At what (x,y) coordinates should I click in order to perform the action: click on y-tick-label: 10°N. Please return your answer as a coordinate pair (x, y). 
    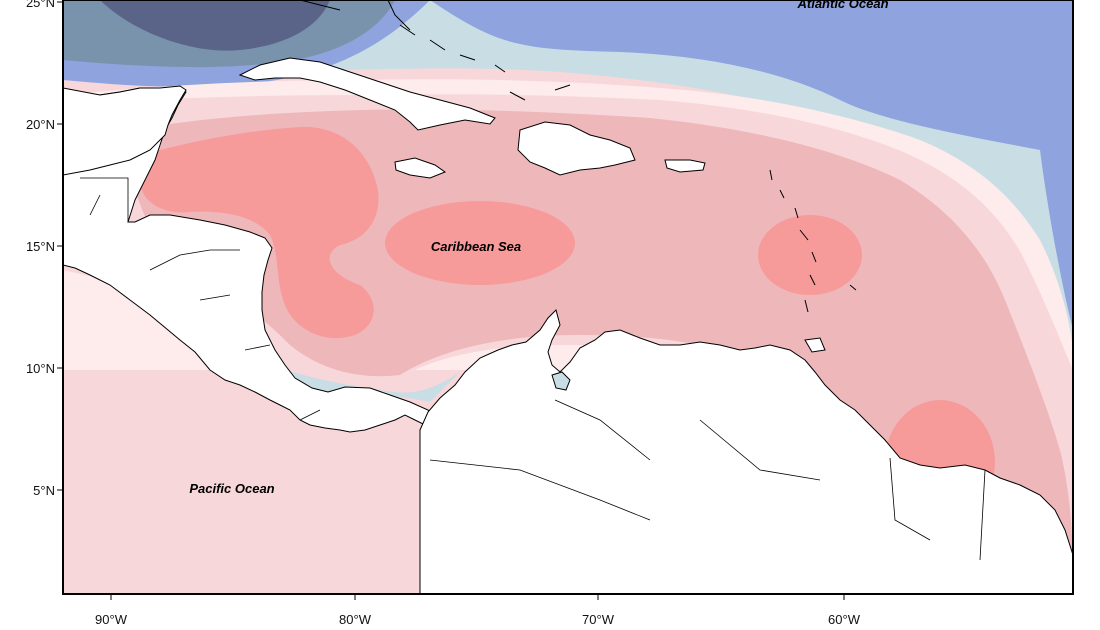
    Looking at the image, I should click on (40, 368).